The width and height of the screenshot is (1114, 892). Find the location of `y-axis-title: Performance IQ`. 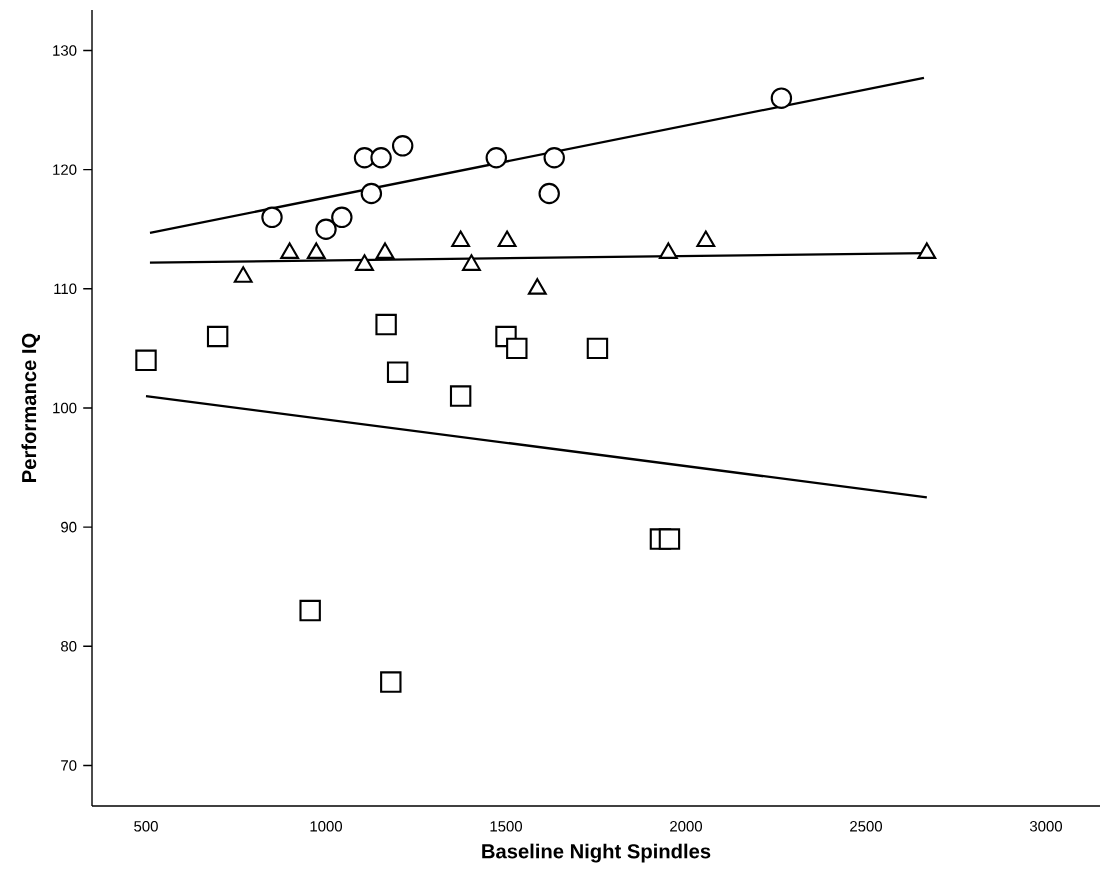

y-axis-title: Performance IQ is located at coordinates (31, 407).